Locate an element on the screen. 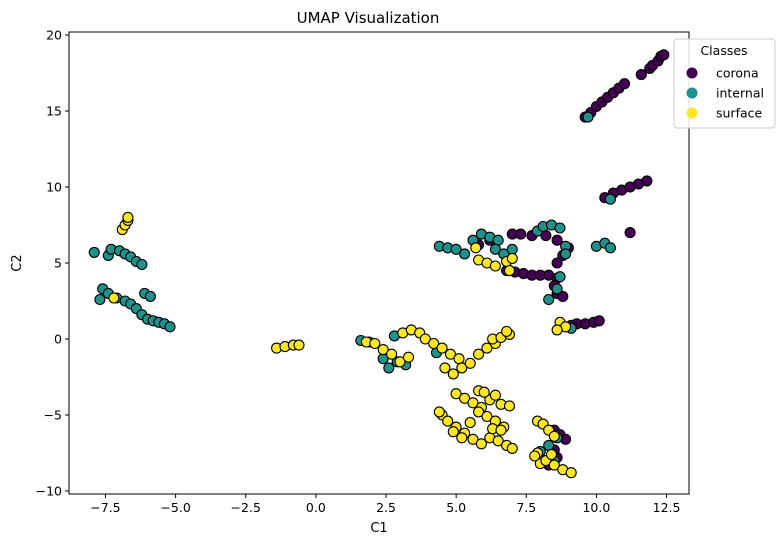  y-tick-label-1: −5 is located at coordinates (53, 414).